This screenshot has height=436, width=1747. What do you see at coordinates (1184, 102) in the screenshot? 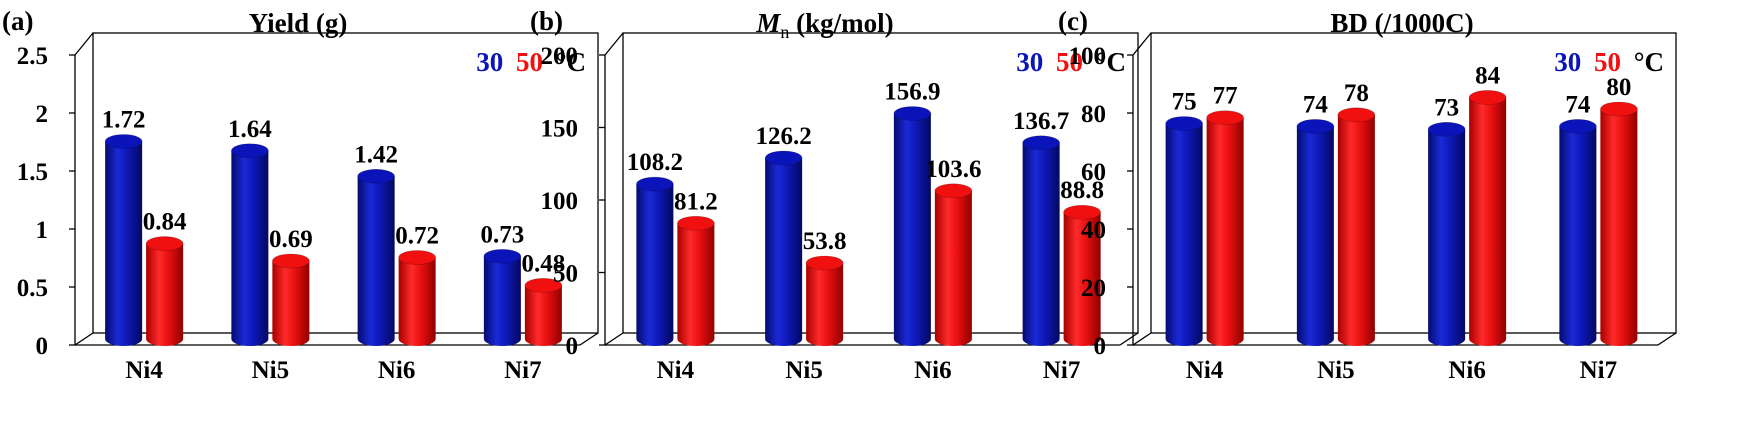
I see `data-label: 75` at bounding box center [1184, 102].